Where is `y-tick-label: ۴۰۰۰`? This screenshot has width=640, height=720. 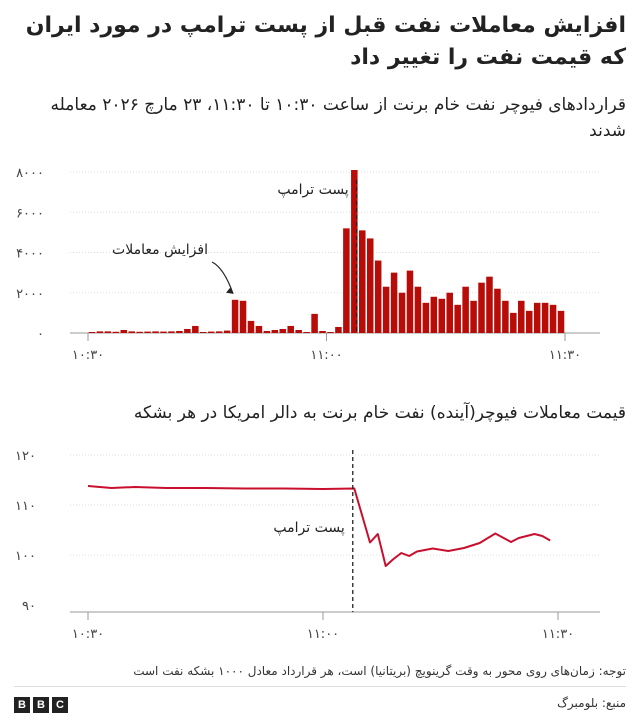 y-tick-label: ۴۰۰۰ is located at coordinates (30, 254).